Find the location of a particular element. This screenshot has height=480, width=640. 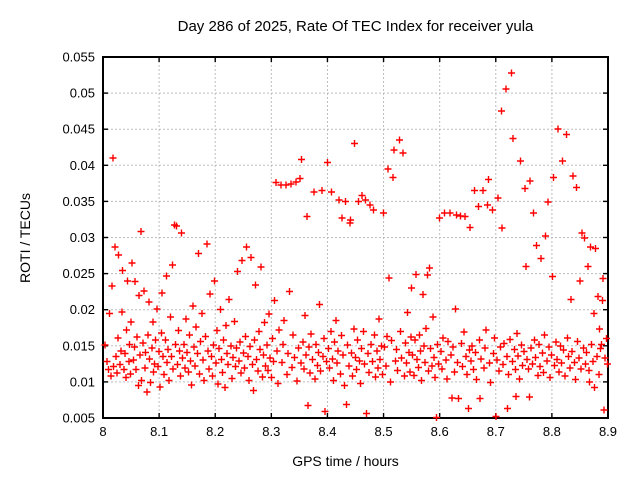

y-tick-label: 0.055 is located at coordinates (78, 57).